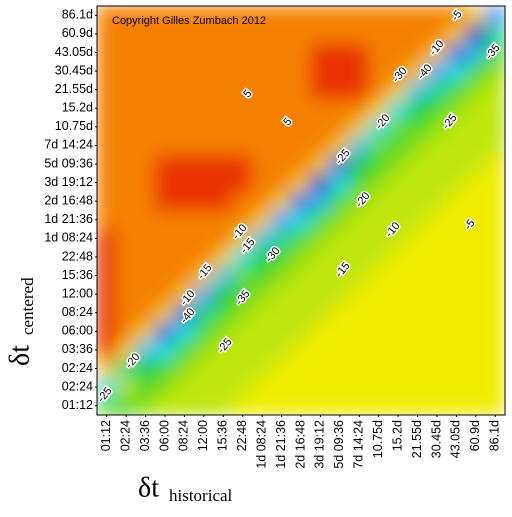 Image resolution: width=512 pixels, height=517 pixels. Describe the element at coordinates (125, 435) in the screenshot. I see `x-tick-label: 02:24` at that location.